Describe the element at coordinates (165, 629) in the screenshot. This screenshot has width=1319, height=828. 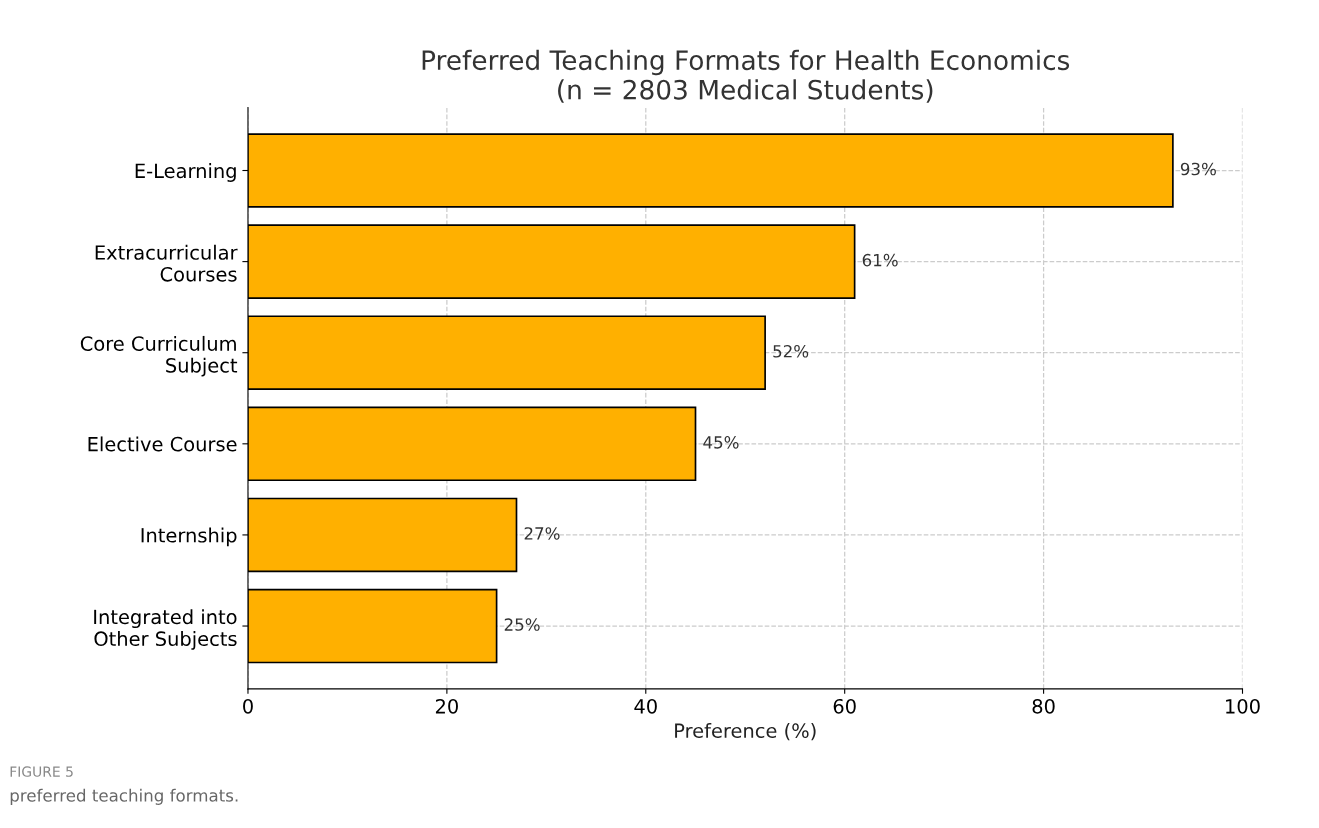
I see `y-tick-label: Integrated into Other Subjects` at that location.